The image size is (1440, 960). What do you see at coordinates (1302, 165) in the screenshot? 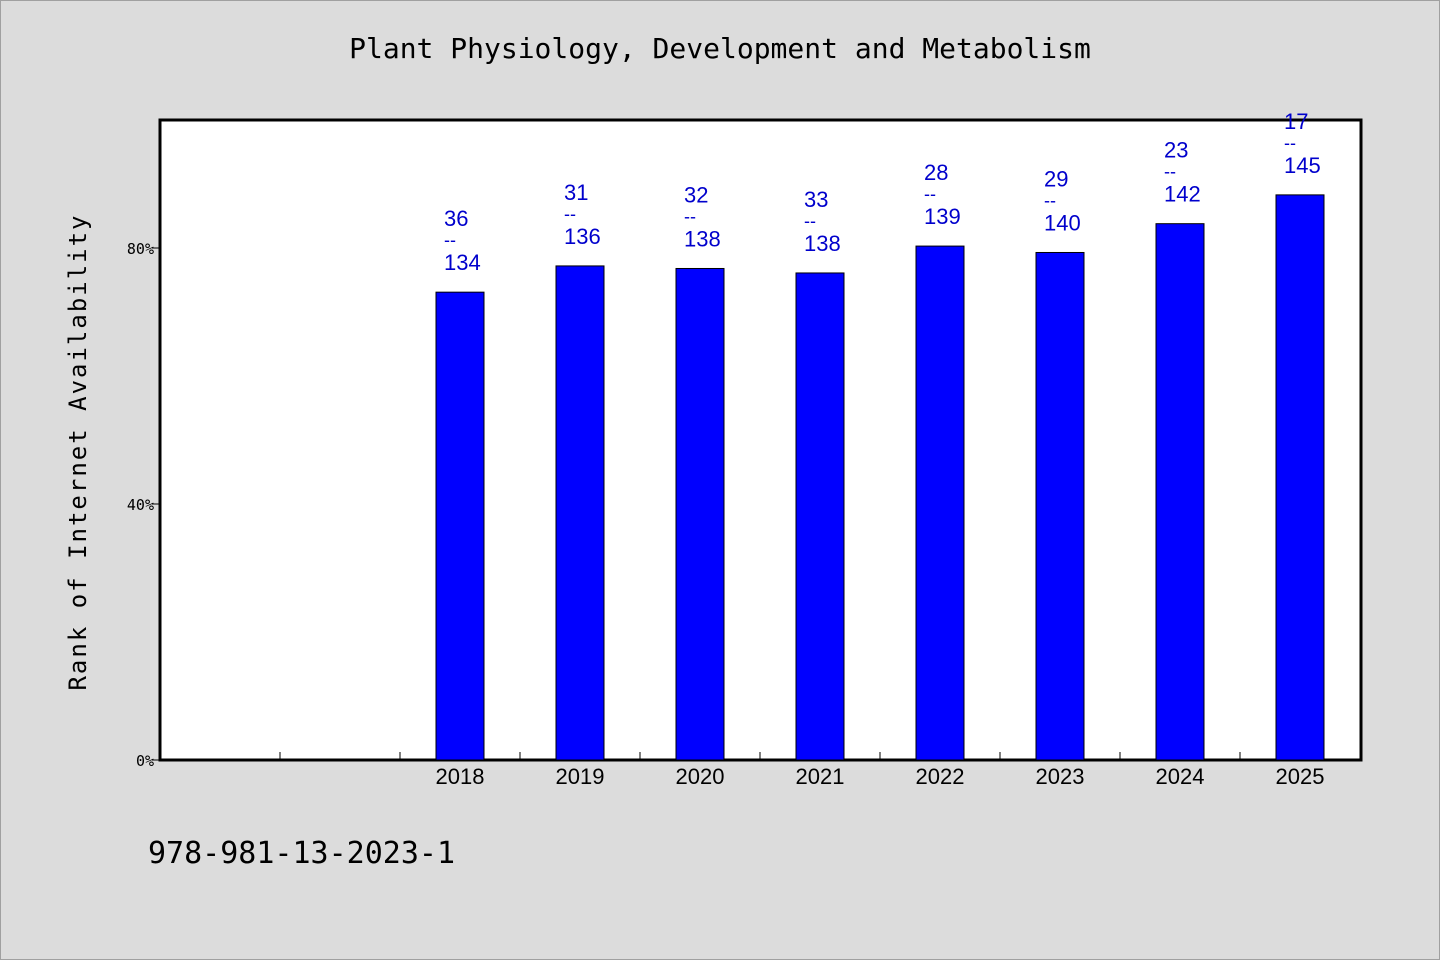
I see `bar-total-label: 145` at bounding box center [1302, 165].